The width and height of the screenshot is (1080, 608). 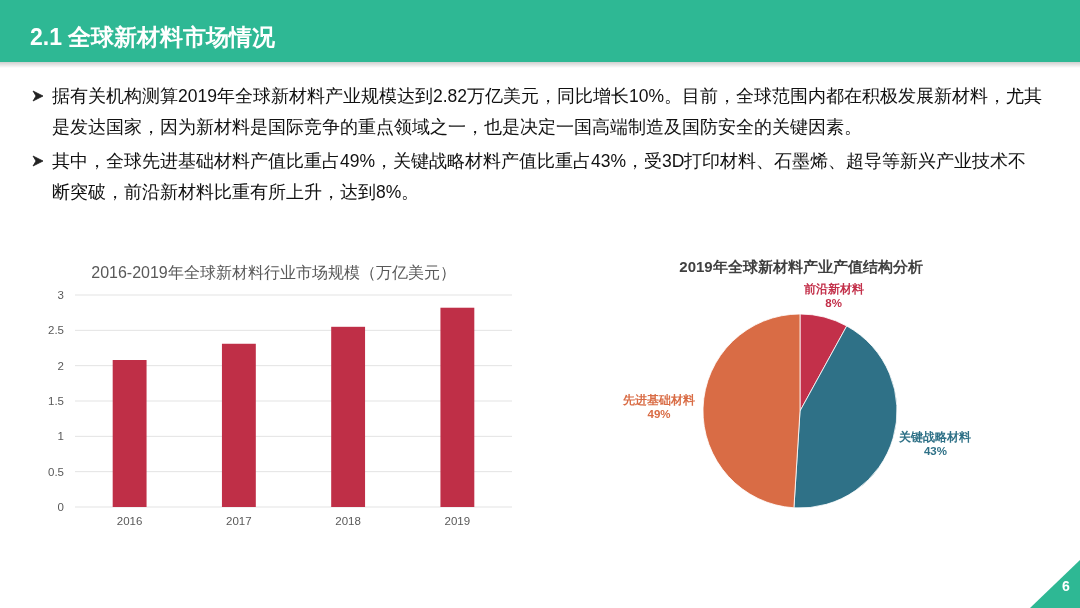 I want to click on data-label: 8%, so click(x=833, y=302).